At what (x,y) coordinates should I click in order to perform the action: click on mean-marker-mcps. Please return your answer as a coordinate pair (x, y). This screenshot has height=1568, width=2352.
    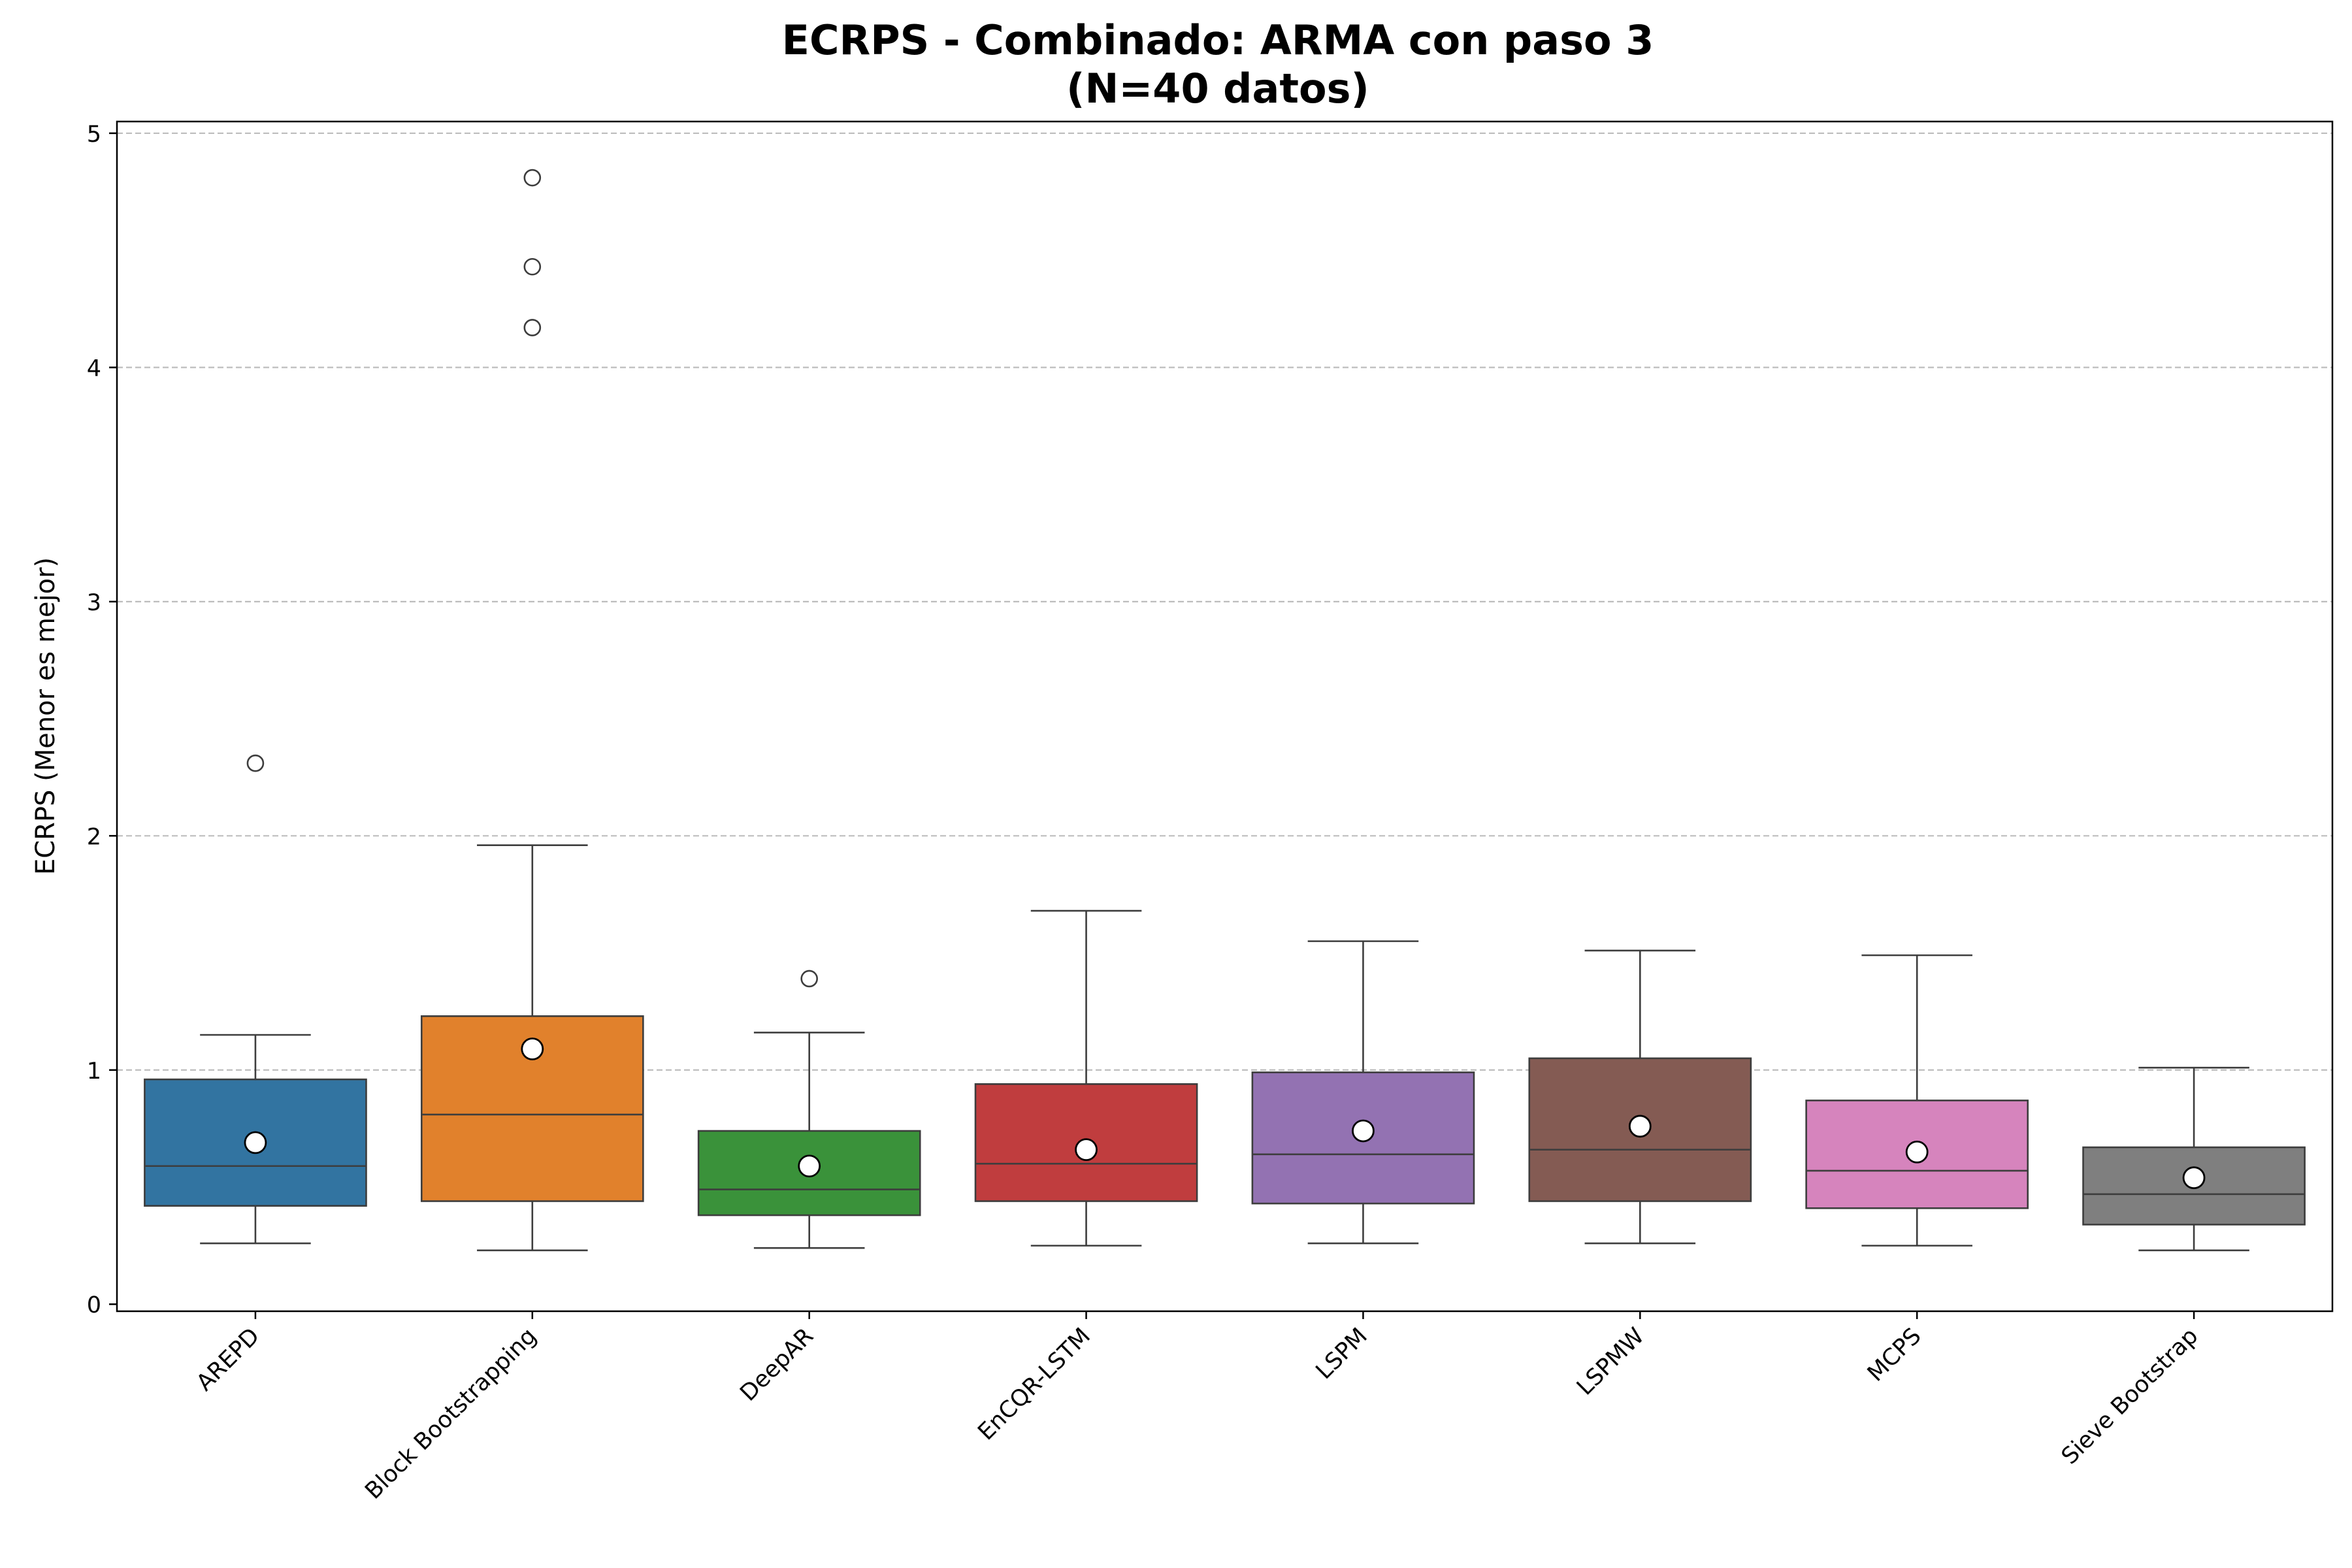
    Looking at the image, I should click on (1917, 1152).